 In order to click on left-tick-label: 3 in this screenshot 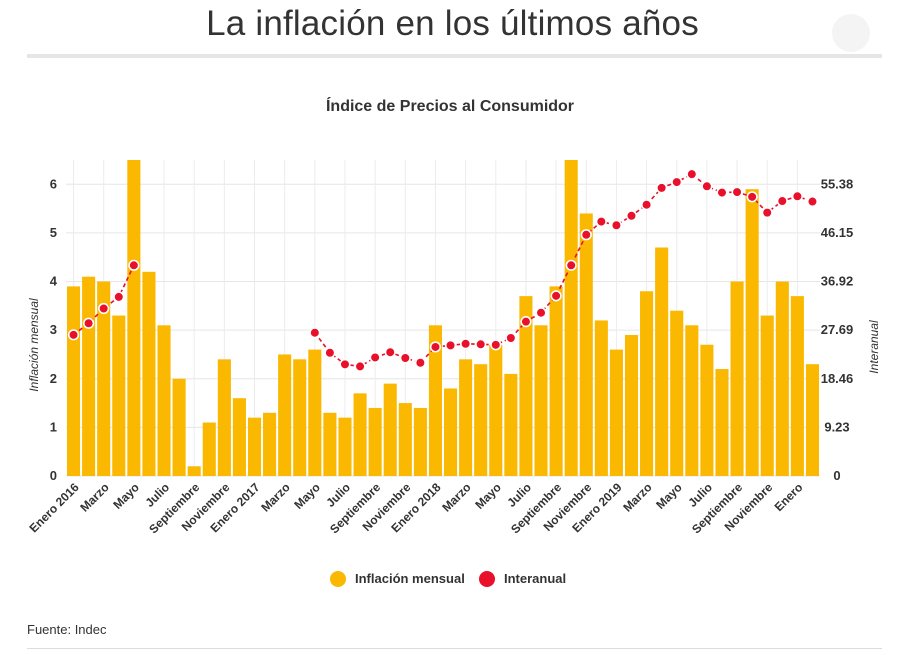, I will do `click(53, 329)`.